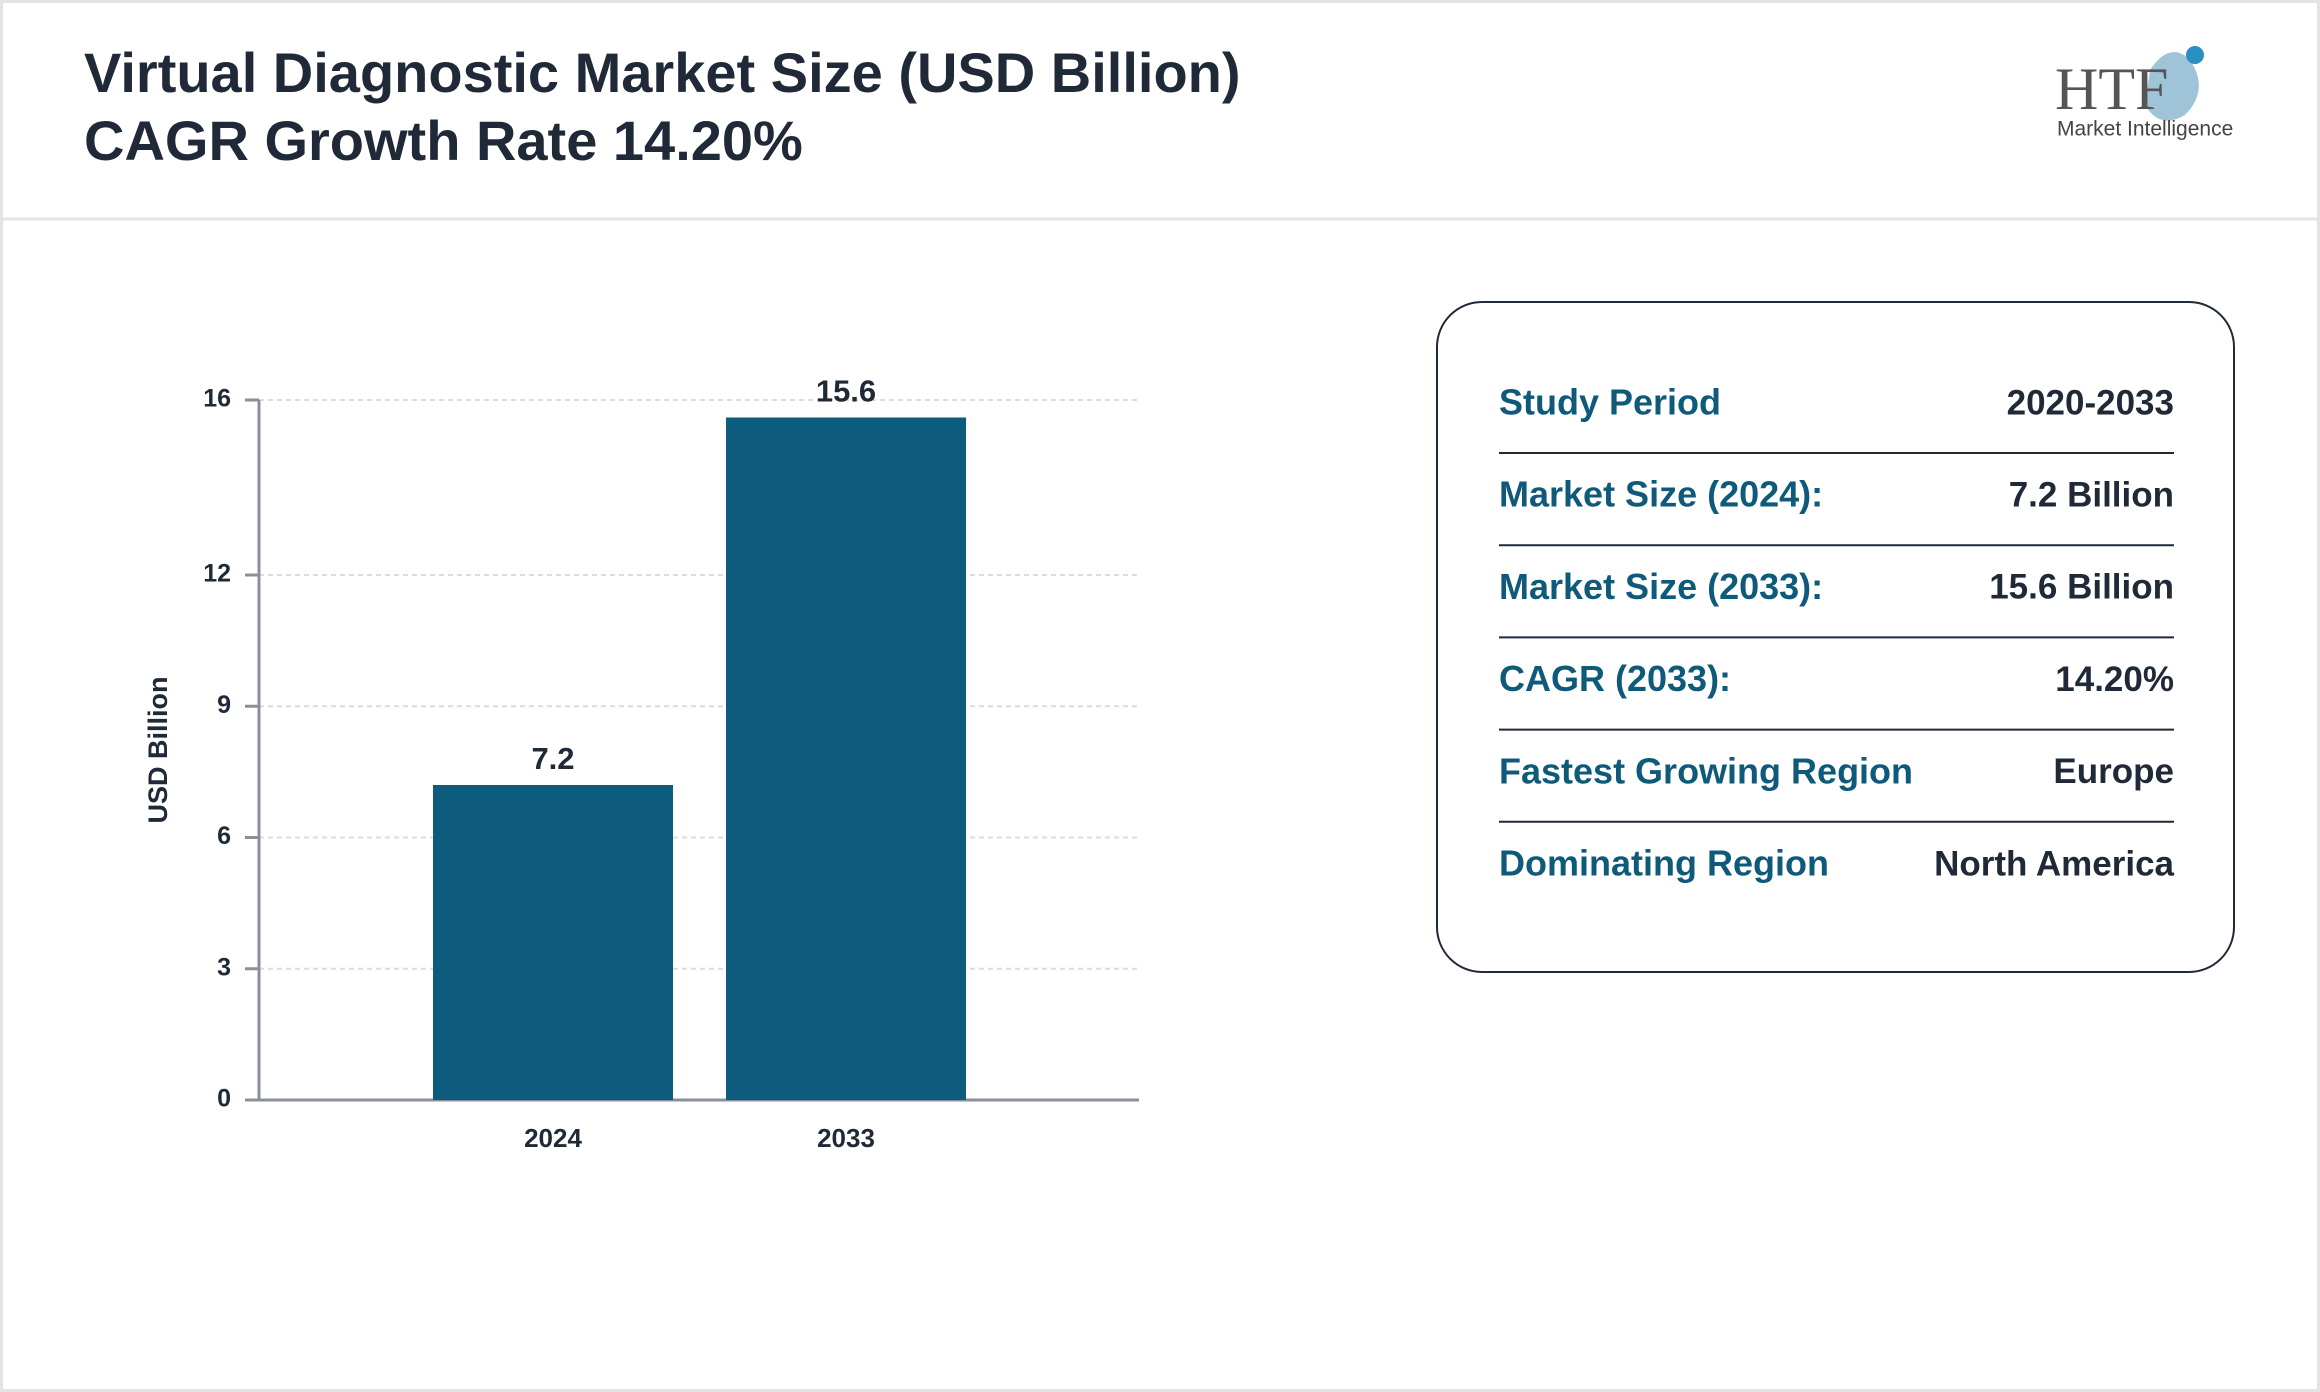 This screenshot has height=1392, width=2320. What do you see at coordinates (217, 399) in the screenshot?
I see `y-tick-label: 16` at bounding box center [217, 399].